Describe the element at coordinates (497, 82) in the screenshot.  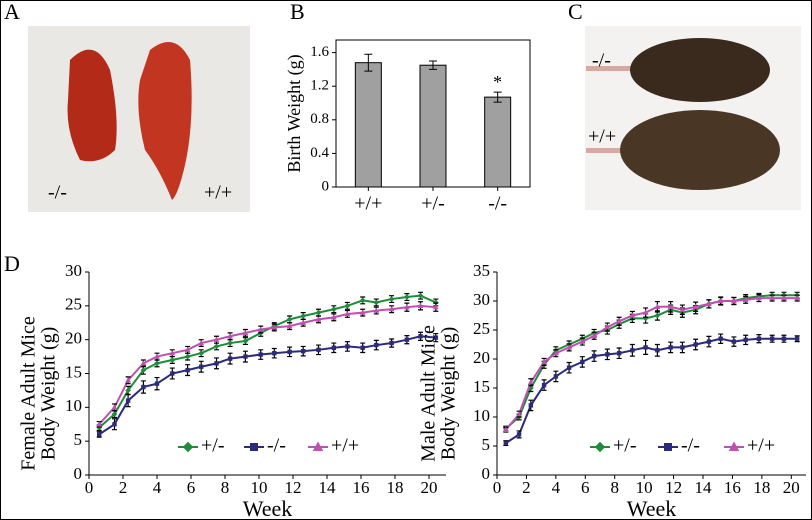
I see `annotation: *` at that location.